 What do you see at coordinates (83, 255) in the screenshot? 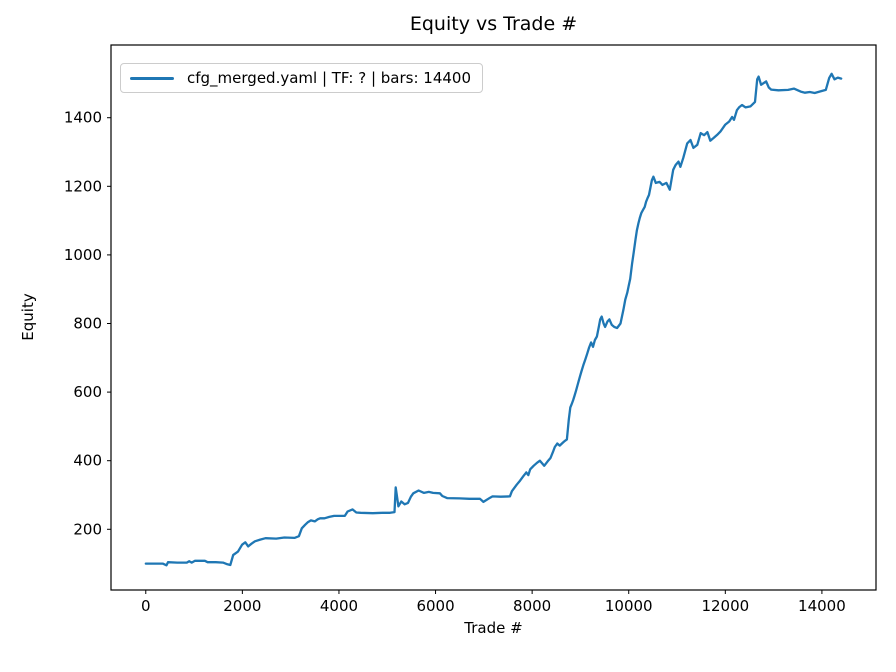
I see `y-tick-label: 1000` at bounding box center [83, 255].